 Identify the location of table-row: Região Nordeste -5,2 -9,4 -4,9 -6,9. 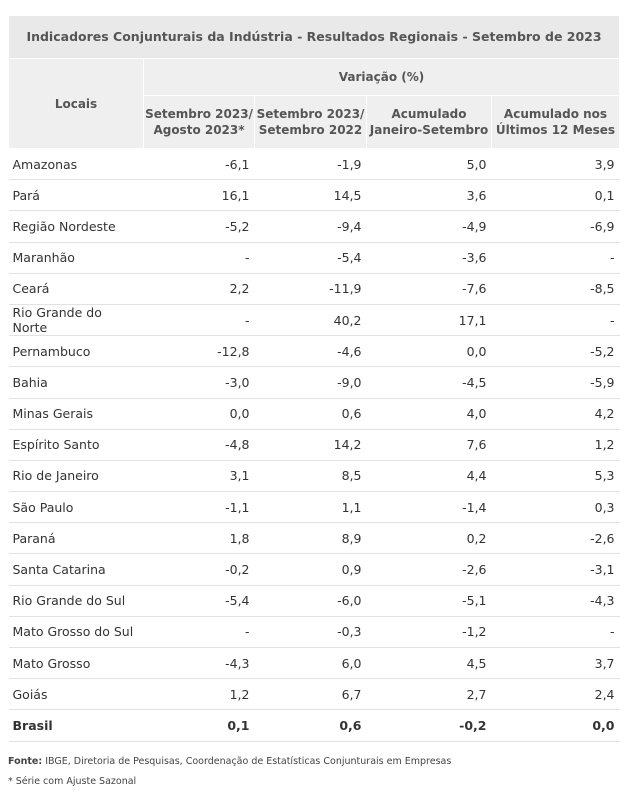
(314, 226).